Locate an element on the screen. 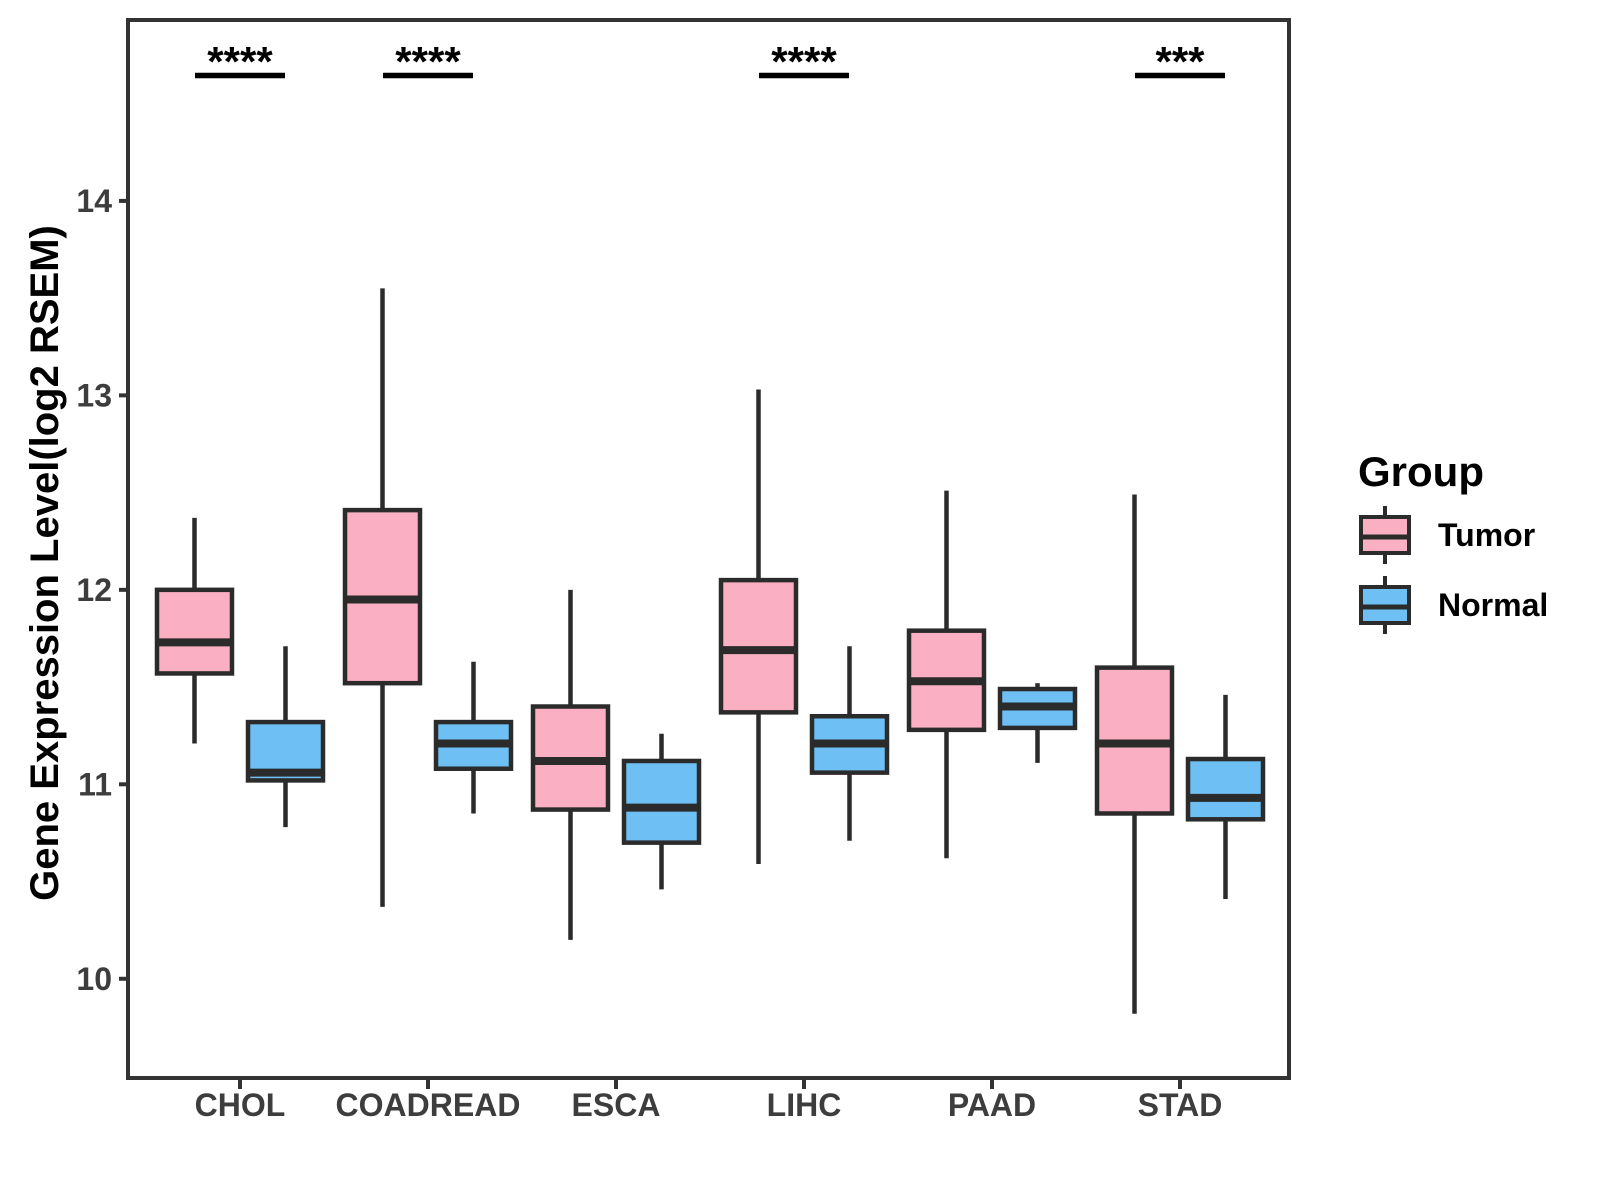 The width and height of the screenshot is (1600, 1200). y-tick-label: 11 is located at coordinates (95, 784).